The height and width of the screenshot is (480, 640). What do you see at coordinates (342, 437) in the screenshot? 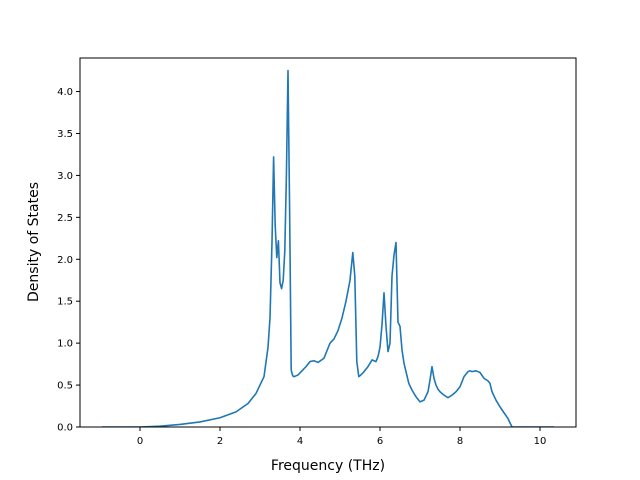
I see `x-axis: 0 2 4 6 8 10` at bounding box center [342, 437].